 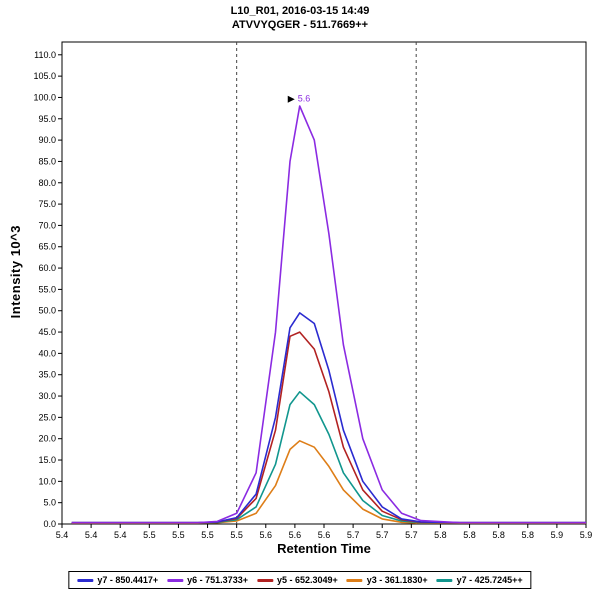 I want to click on y-tick-label: 0.0, so click(x=49, y=524).